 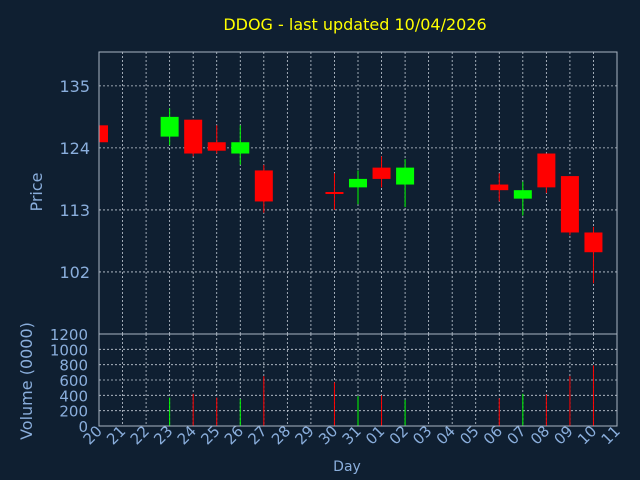 I want to click on price-tick-label: 113, so click(x=74, y=210).